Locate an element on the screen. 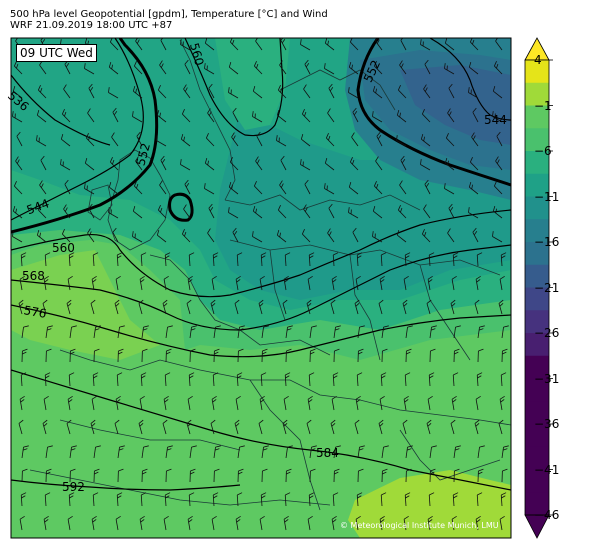 This screenshot has height=548, width=599. colorbar-bands is located at coordinates (537, 288).